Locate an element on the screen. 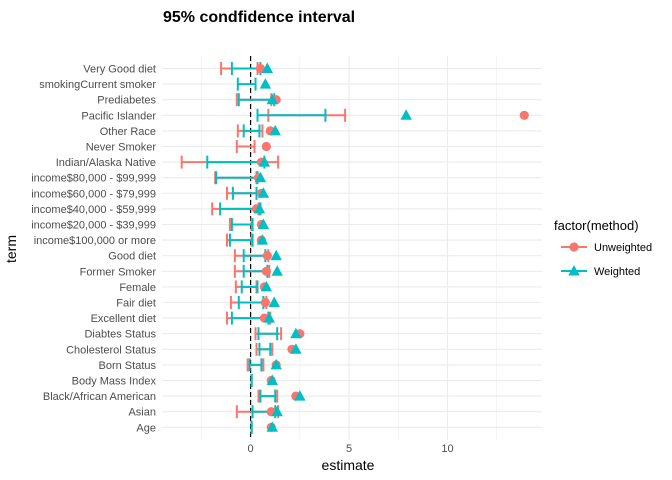 This screenshot has height=480, width=672. x-axis-title: estimate is located at coordinates (348, 465).